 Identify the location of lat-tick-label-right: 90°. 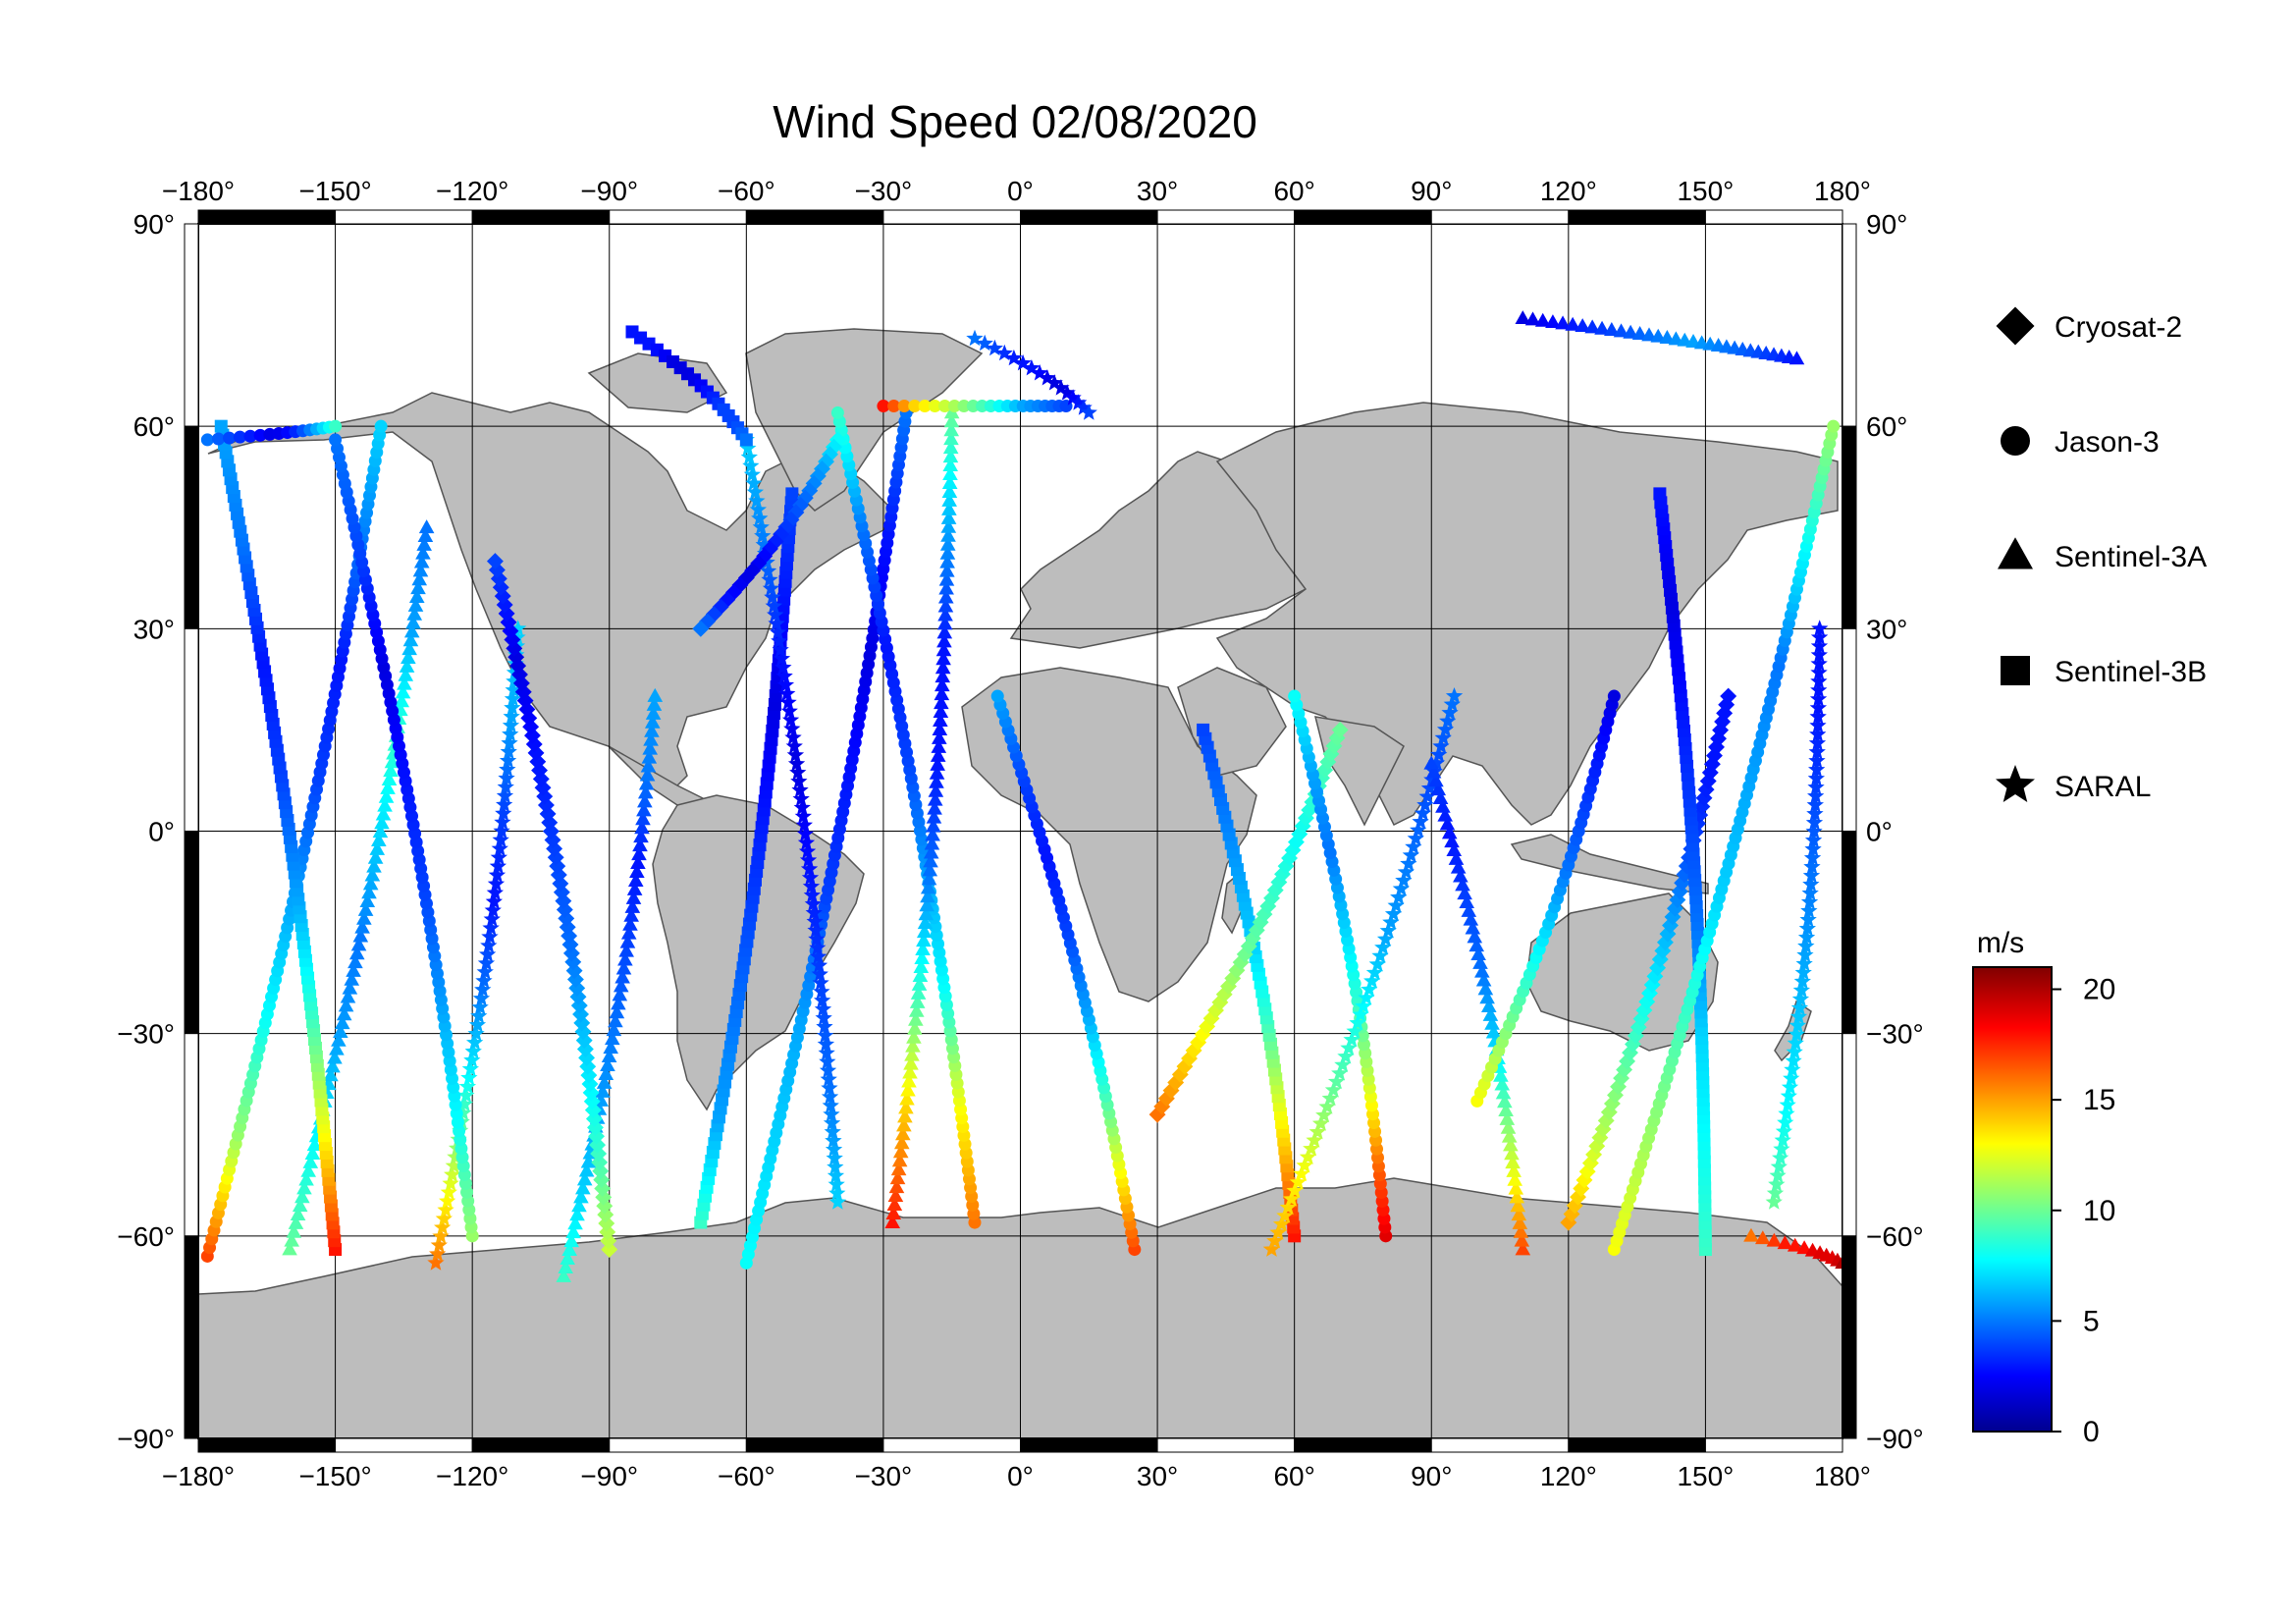
(1886, 224).